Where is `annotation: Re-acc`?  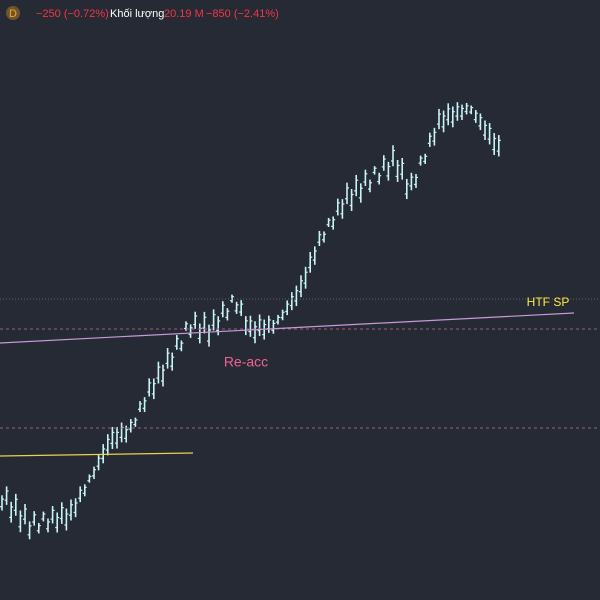 annotation: Re-acc is located at coordinates (246, 362).